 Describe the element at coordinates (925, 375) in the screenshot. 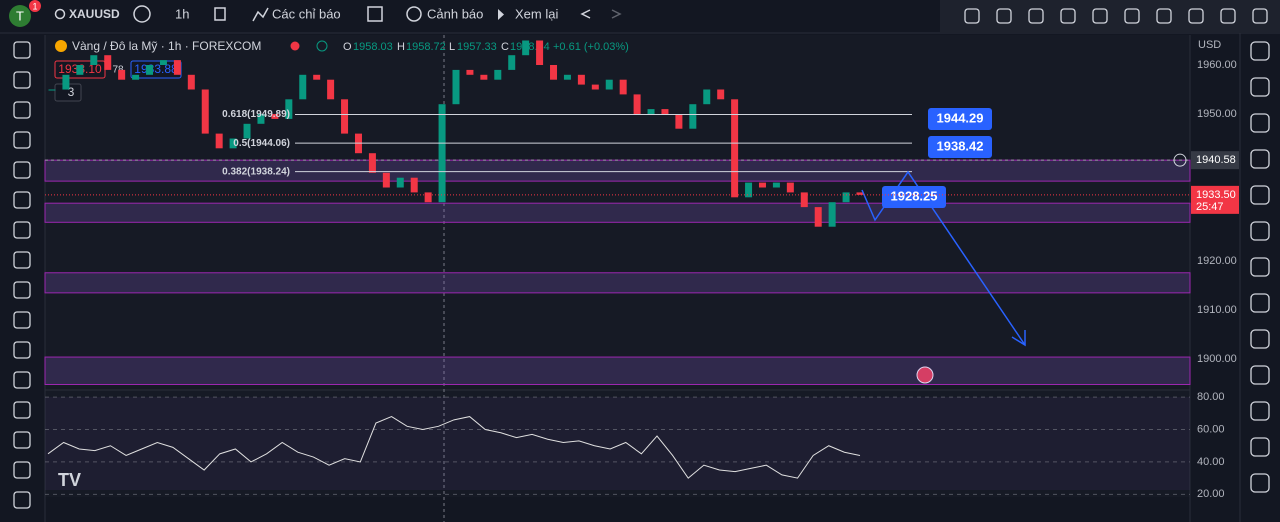

I see `event-flag` at that location.